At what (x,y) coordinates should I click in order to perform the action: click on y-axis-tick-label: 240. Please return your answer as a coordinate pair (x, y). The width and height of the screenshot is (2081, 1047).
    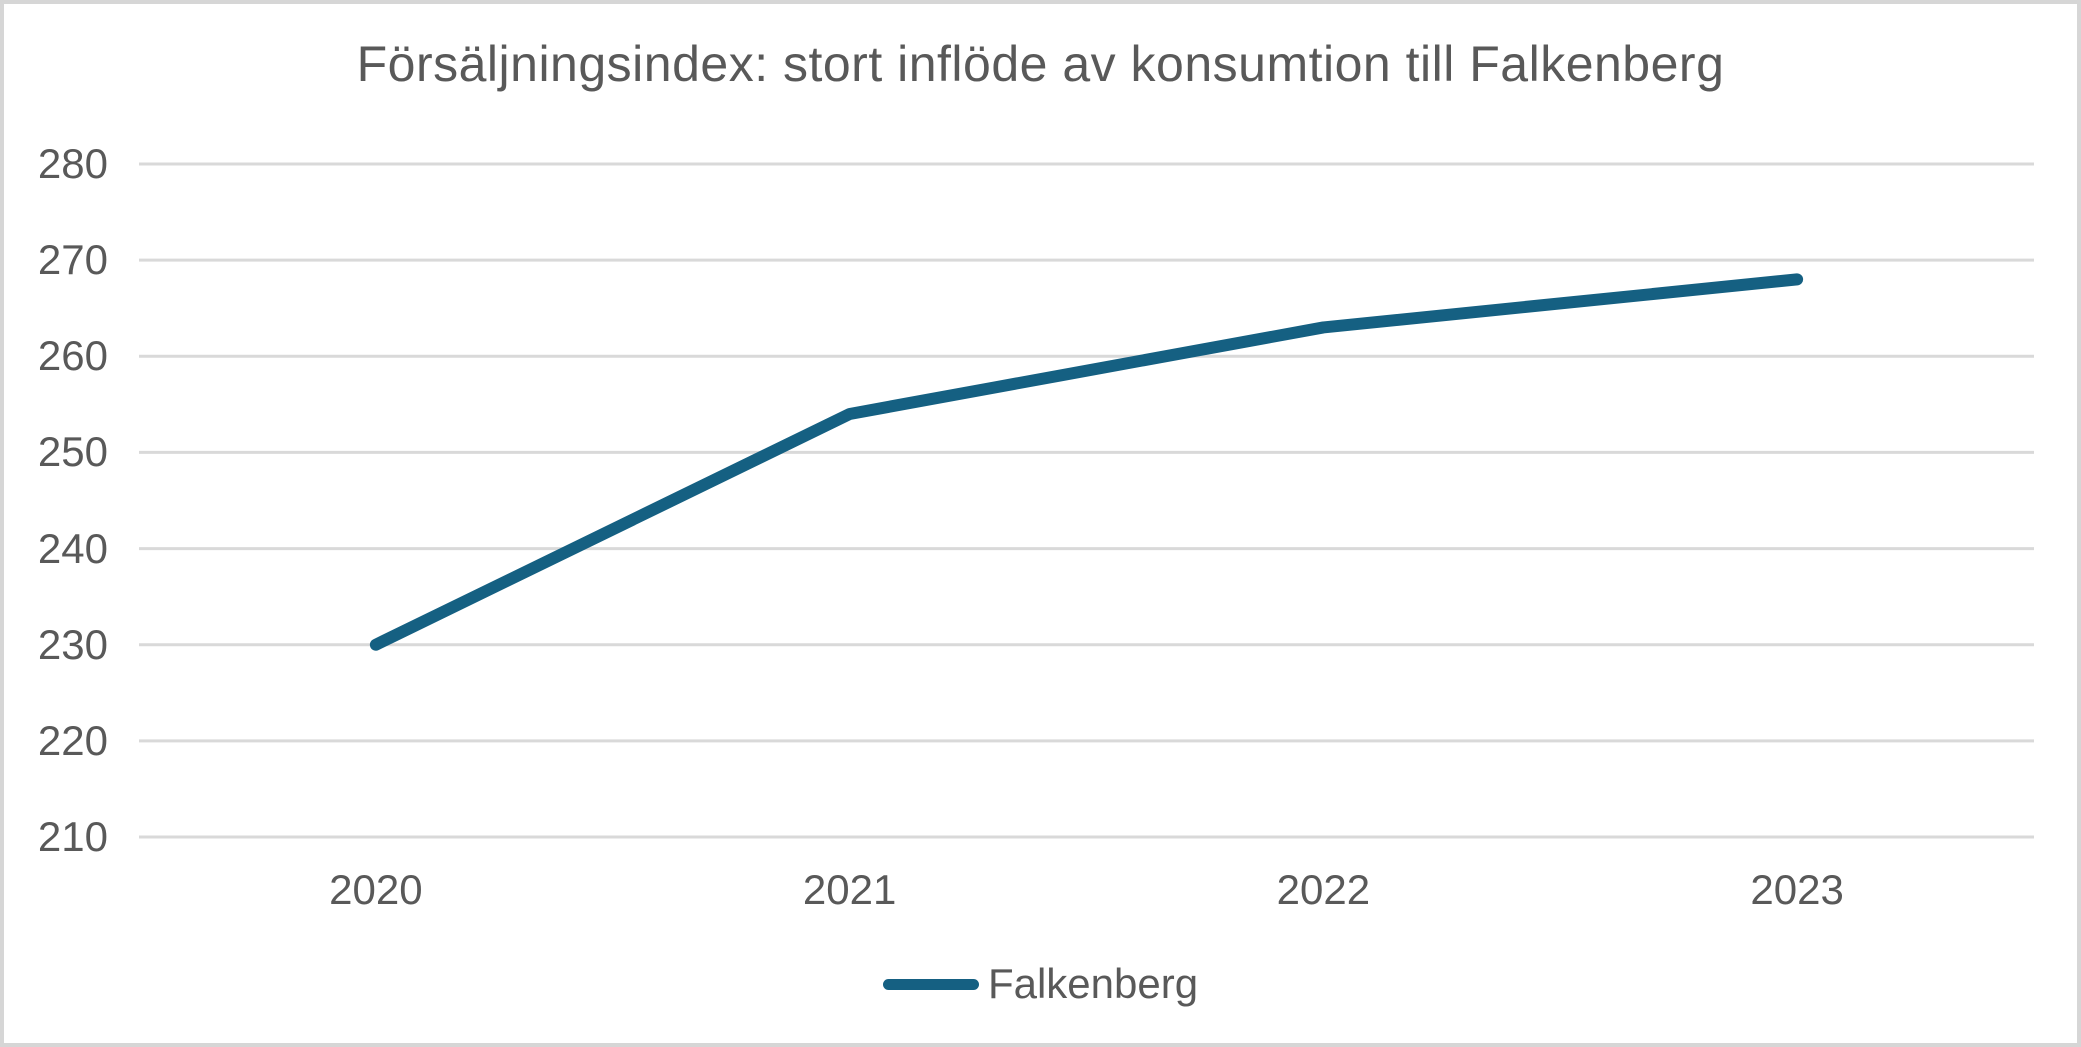
    Looking at the image, I should click on (72, 548).